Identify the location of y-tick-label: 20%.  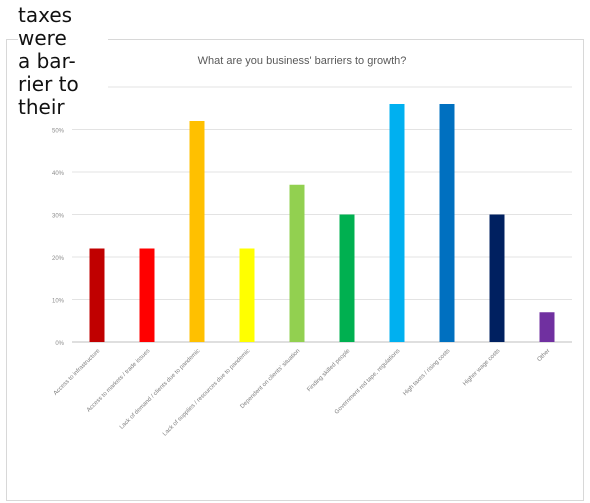
(58, 259).